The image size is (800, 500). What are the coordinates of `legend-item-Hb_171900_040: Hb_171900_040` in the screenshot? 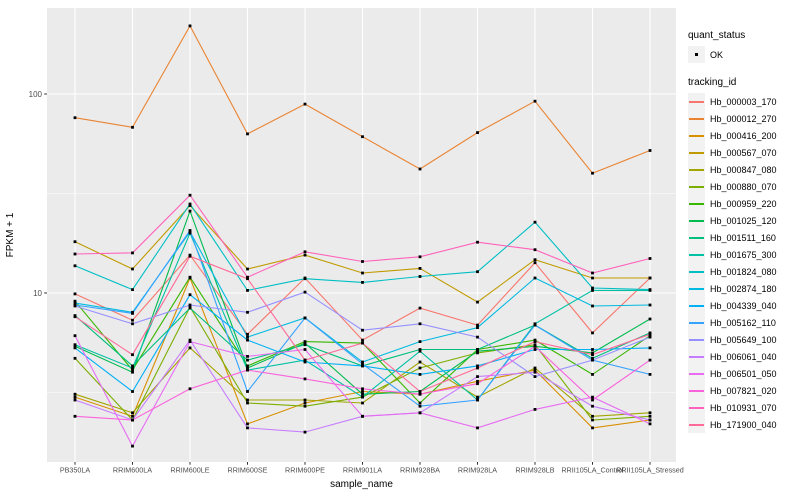 It's located at (743, 424).